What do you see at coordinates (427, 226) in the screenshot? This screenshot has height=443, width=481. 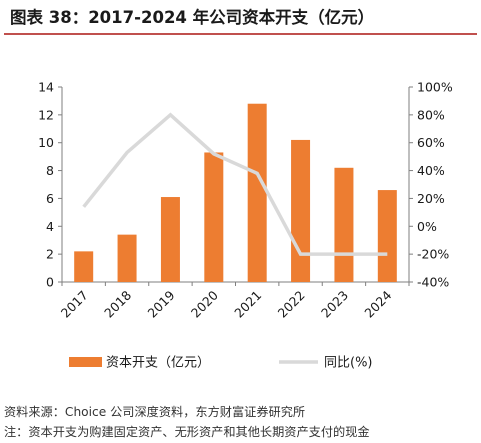 I see `right-axis-tick-label: 0%` at bounding box center [427, 226].